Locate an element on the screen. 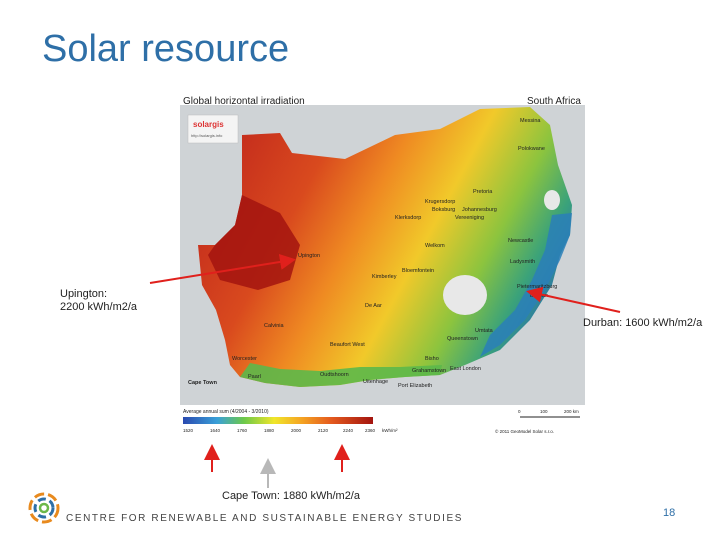  upington-annotation: Upington: 2200 kWh/m2/a is located at coordinates (98, 301).